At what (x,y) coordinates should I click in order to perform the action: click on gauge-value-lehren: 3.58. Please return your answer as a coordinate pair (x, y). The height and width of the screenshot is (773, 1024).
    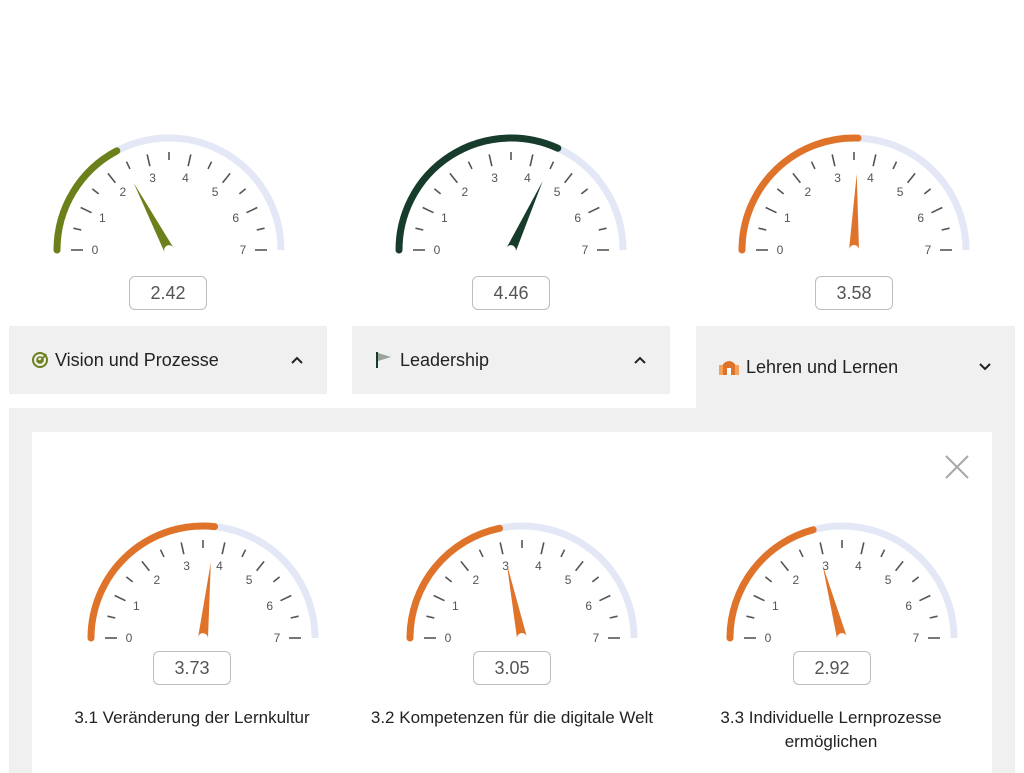
    Looking at the image, I should click on (854, 293).